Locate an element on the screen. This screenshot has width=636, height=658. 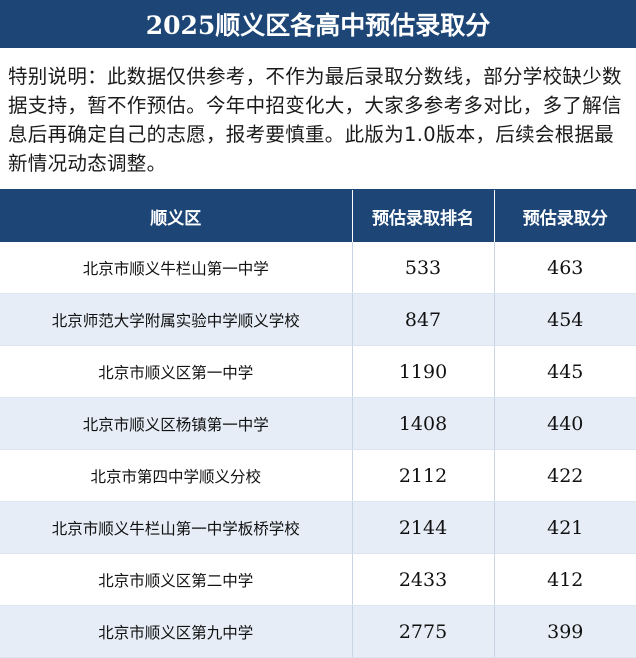
rank: 533 is located at coordinates (422, 268).